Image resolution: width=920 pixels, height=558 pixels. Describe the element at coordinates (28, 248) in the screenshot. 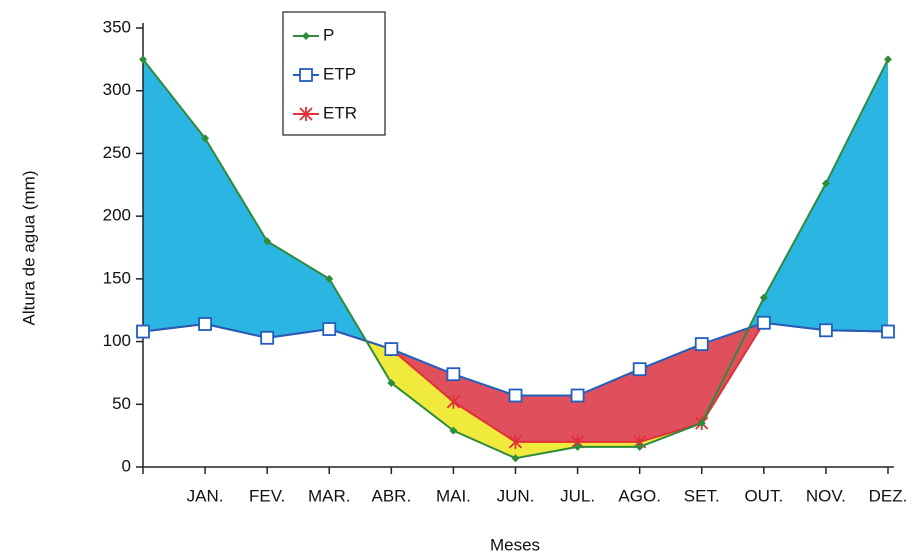

I see `y-axis-label: Altura de agua (mm)` at that location.